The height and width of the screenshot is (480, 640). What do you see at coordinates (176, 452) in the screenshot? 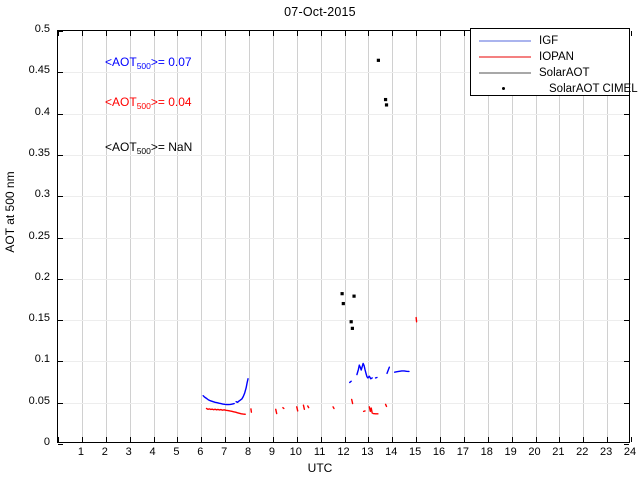
I see `x-tick-label: 5` at bounding box center [176, 452].